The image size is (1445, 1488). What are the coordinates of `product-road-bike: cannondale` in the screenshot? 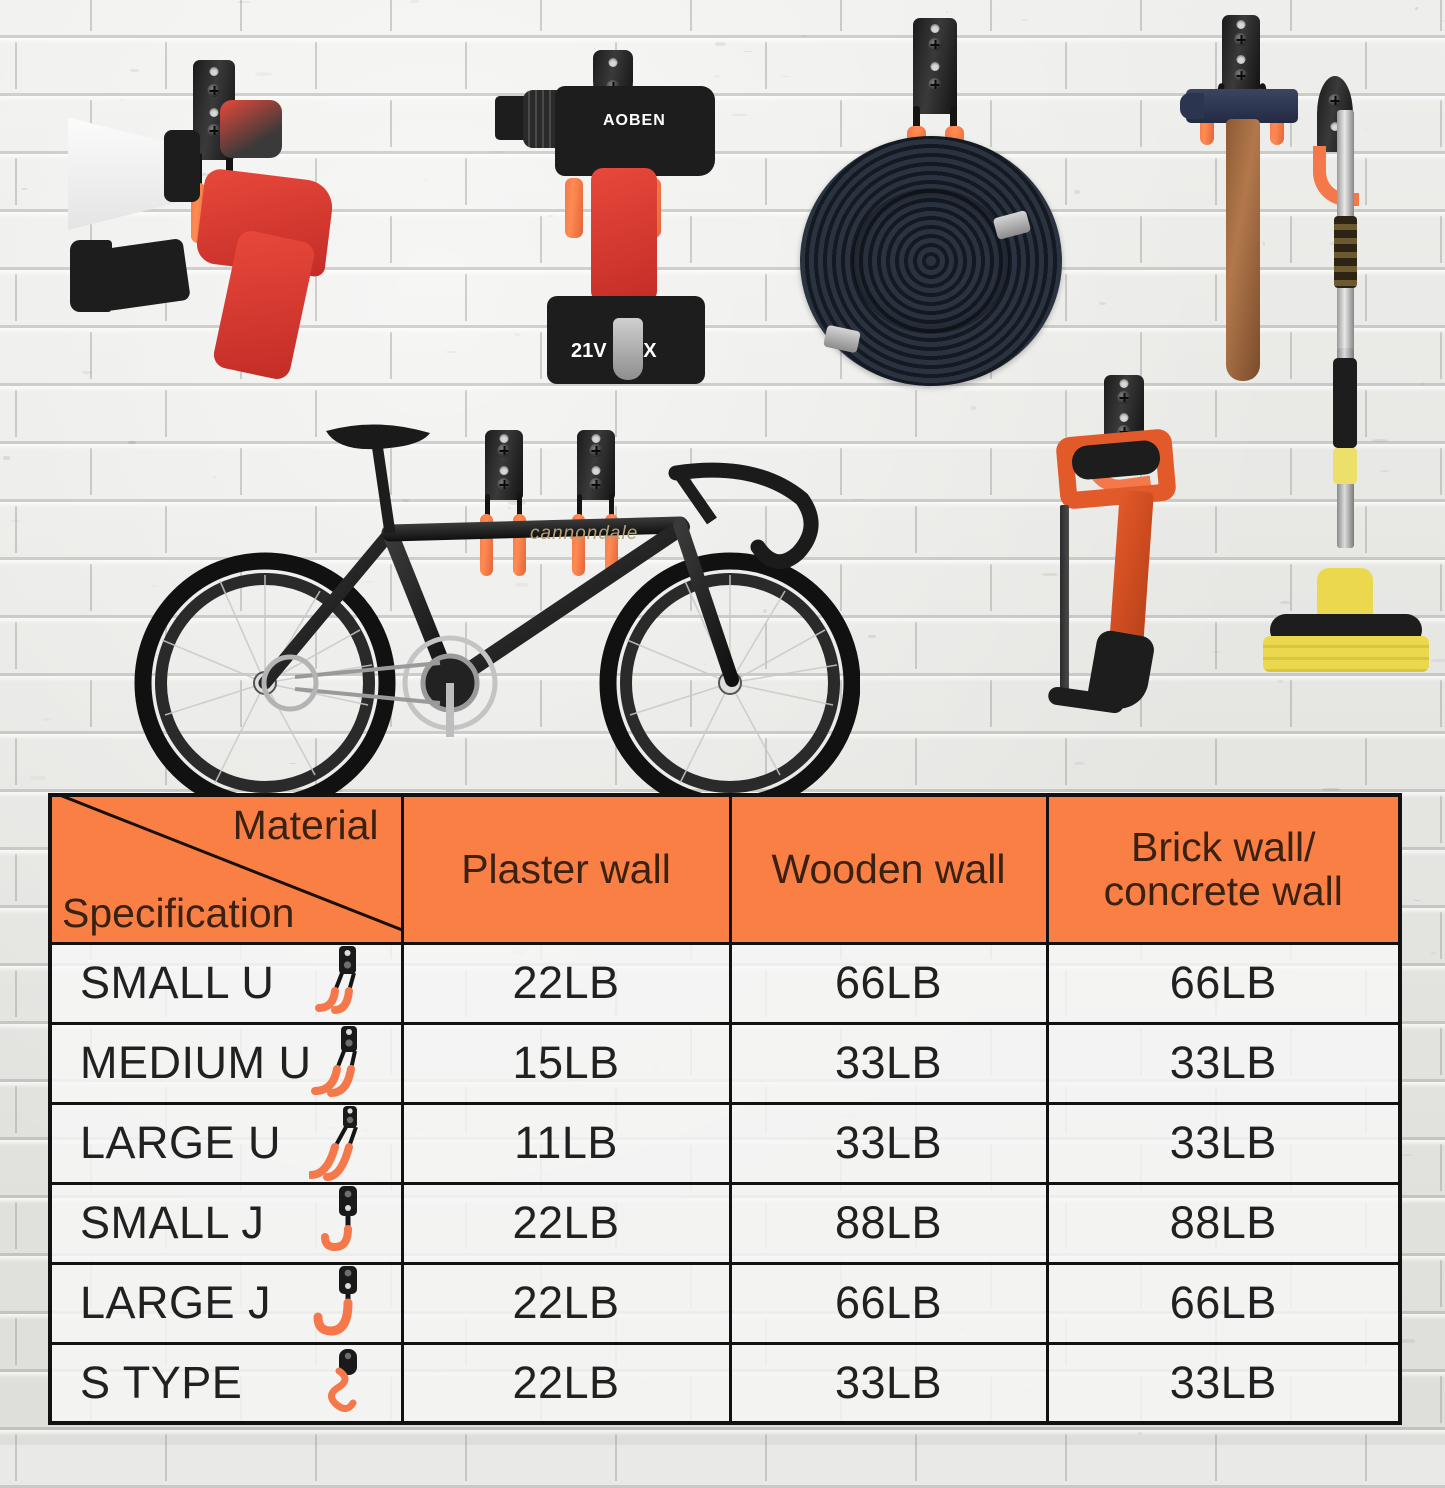 It's located at (490, 615).